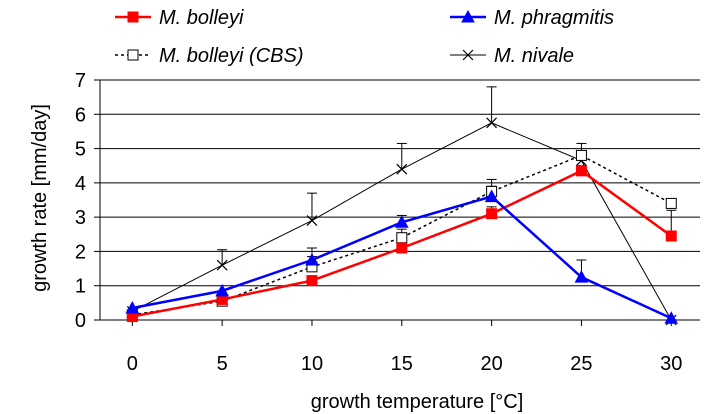  Describe the element at coordinates (80, 287) in the screenshot. I see `y-tick-label: 1` at that location.